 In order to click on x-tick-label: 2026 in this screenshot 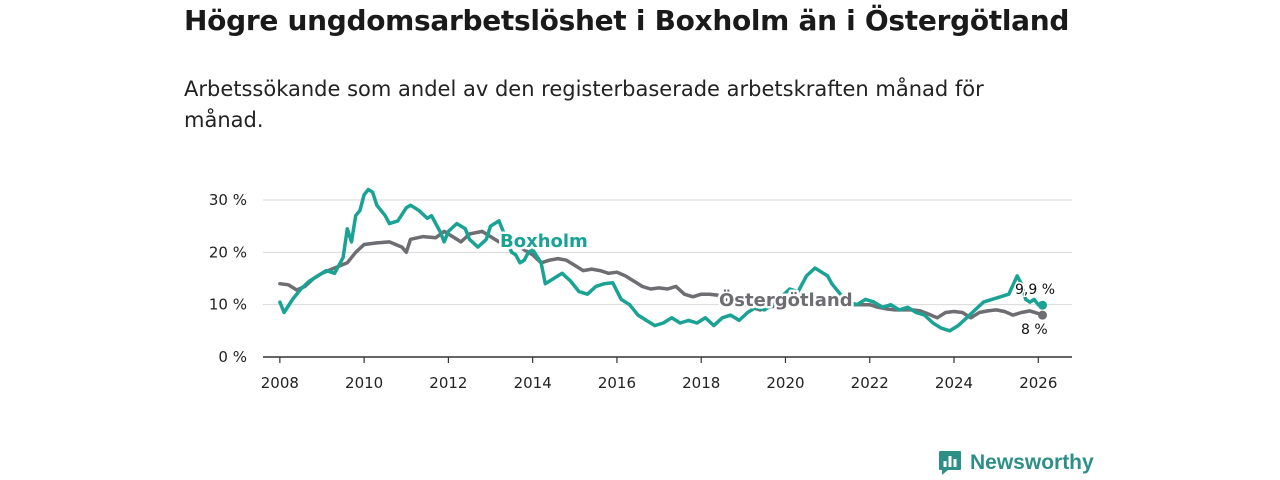, I will do `click(1038, 383)`.